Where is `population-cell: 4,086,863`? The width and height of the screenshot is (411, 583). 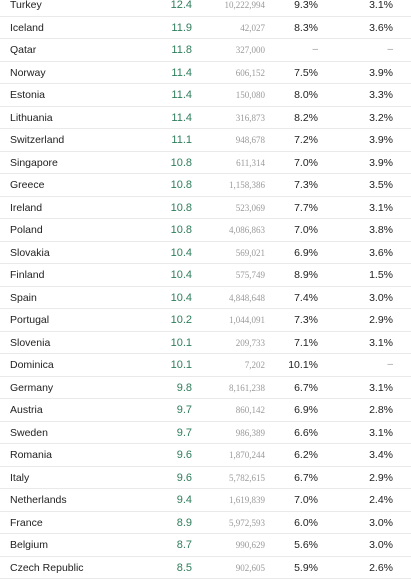
population-cell: 4,086,863 is located at coordinates (247, 230).